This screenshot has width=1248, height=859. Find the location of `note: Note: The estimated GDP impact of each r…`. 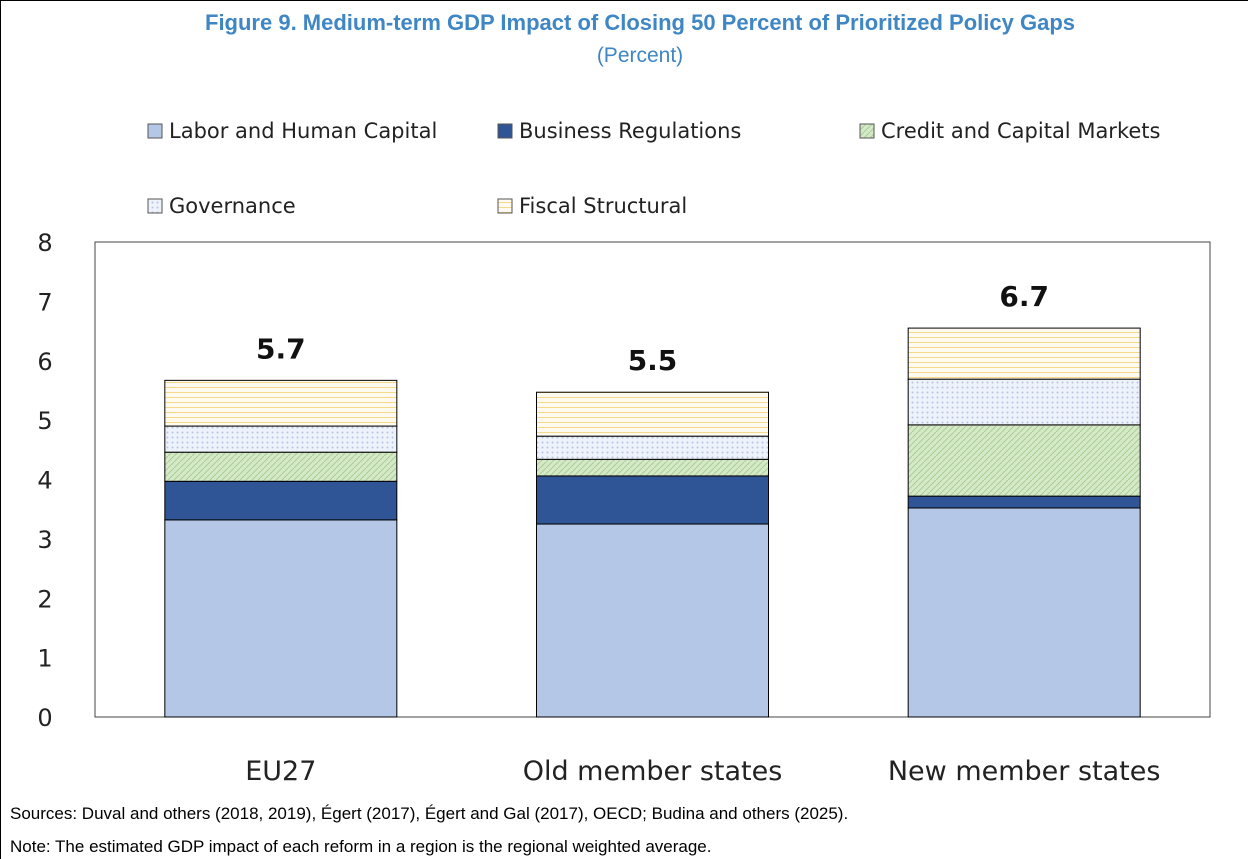

note: Note: The estimated GDP impact of each r… is located at coordinates (360, 846).